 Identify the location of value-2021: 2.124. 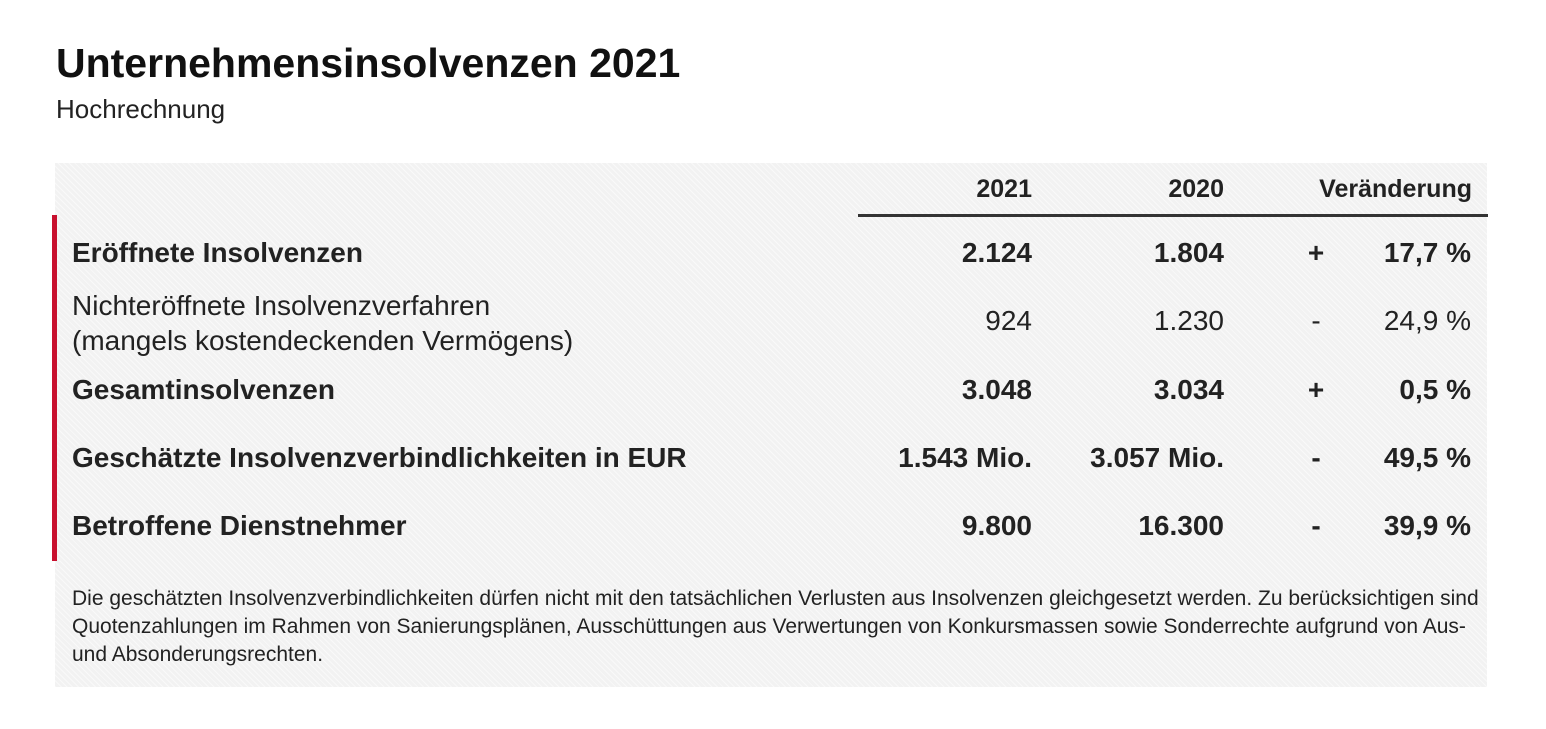
(996, 252).